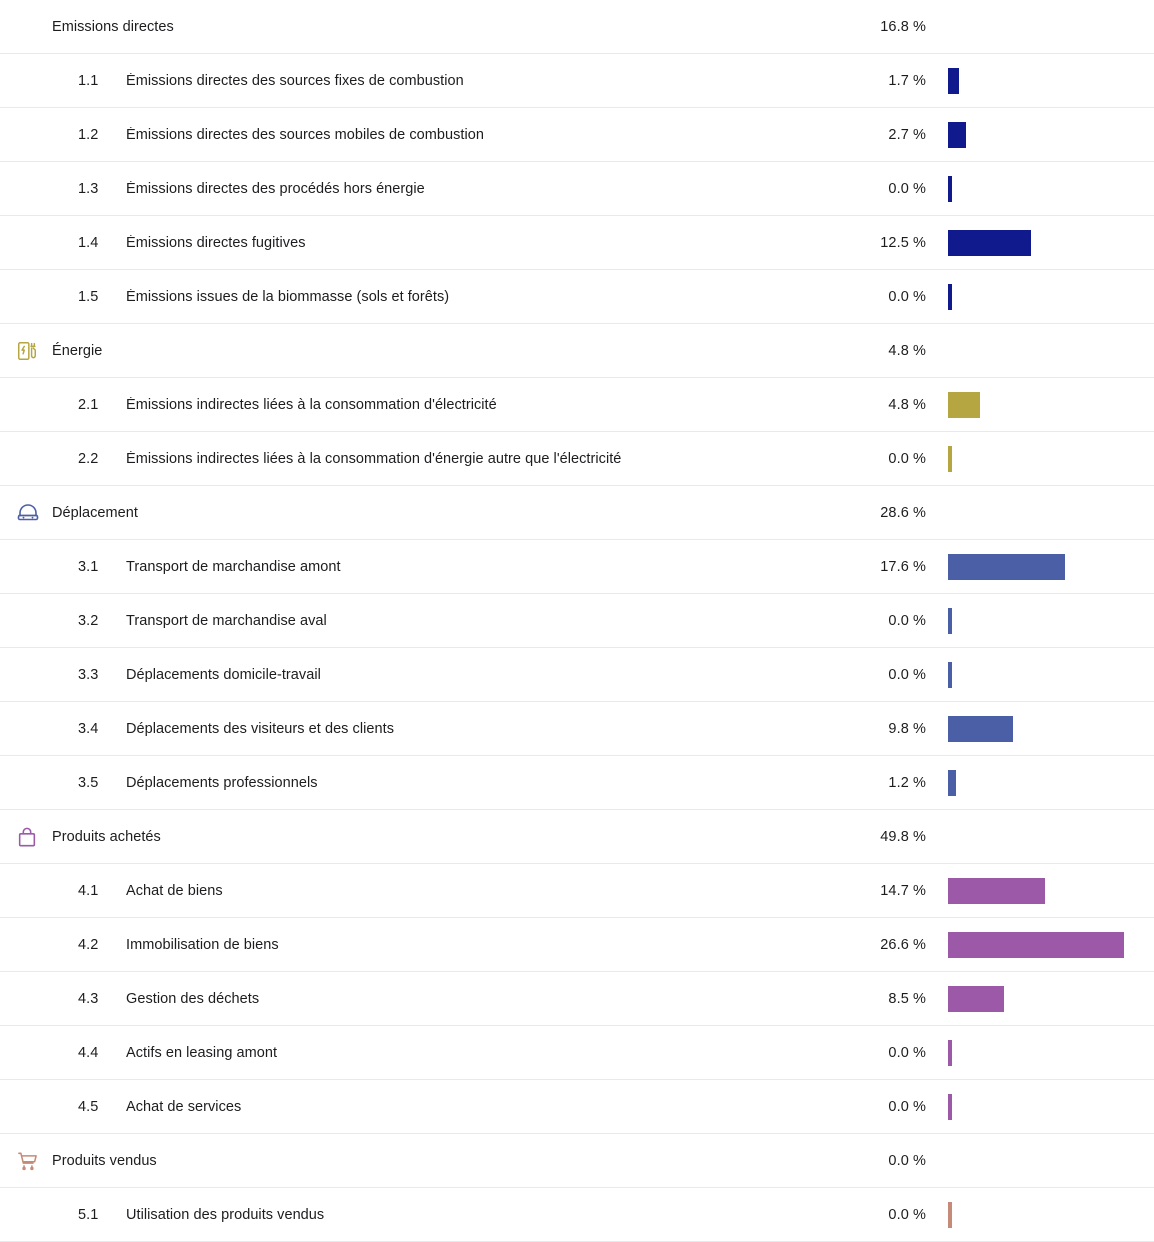 The image size is (1154, 1242). I want to click on ev-charging-station-icon, so click(27, 351).